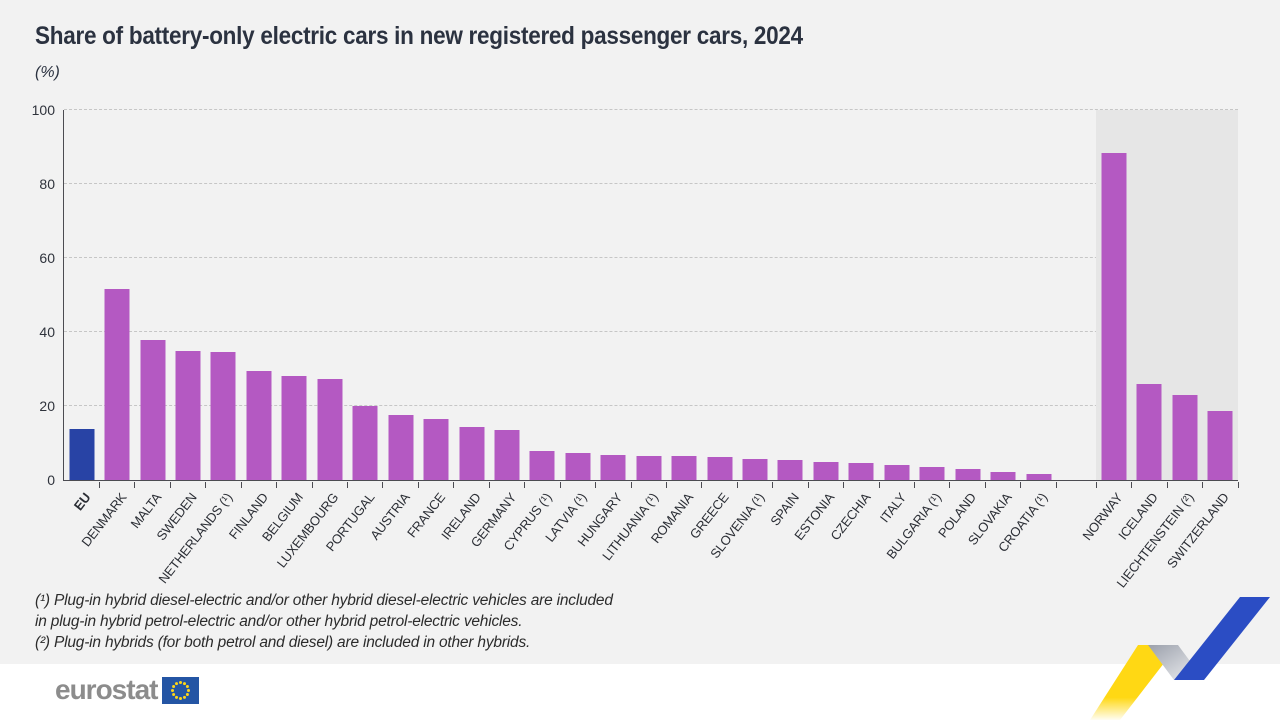 The image size is (1280, 720). Describe the element at coordinates (968, 474) in the screenshot. I see `bar-poland` at that location.